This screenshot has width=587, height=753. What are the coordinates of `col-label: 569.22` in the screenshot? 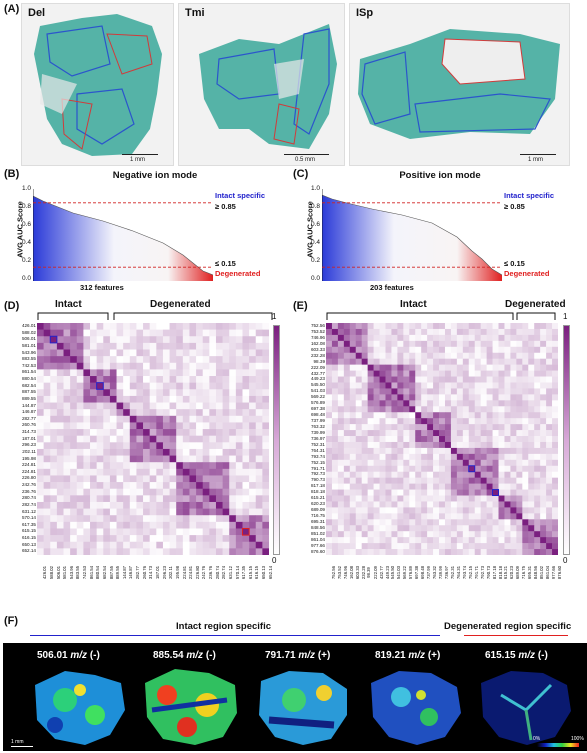 It's located at (405, 572).